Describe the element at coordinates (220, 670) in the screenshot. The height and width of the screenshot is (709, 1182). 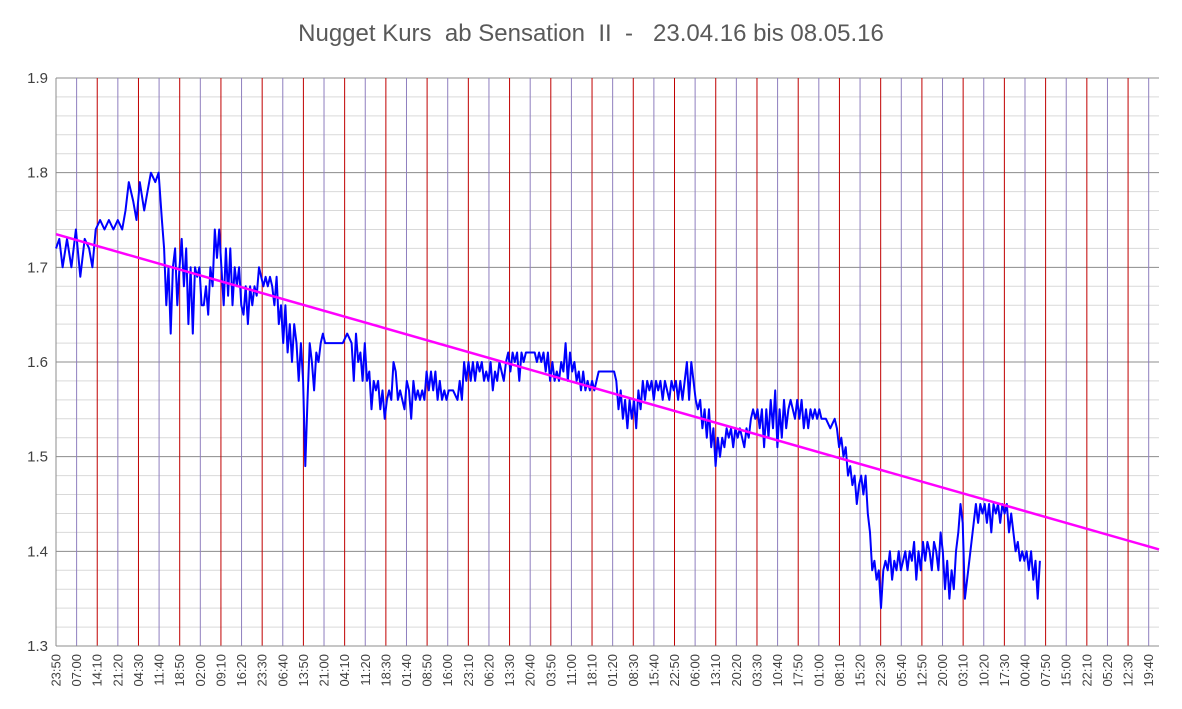
I see `x-tick-label: 09:10` at that location.